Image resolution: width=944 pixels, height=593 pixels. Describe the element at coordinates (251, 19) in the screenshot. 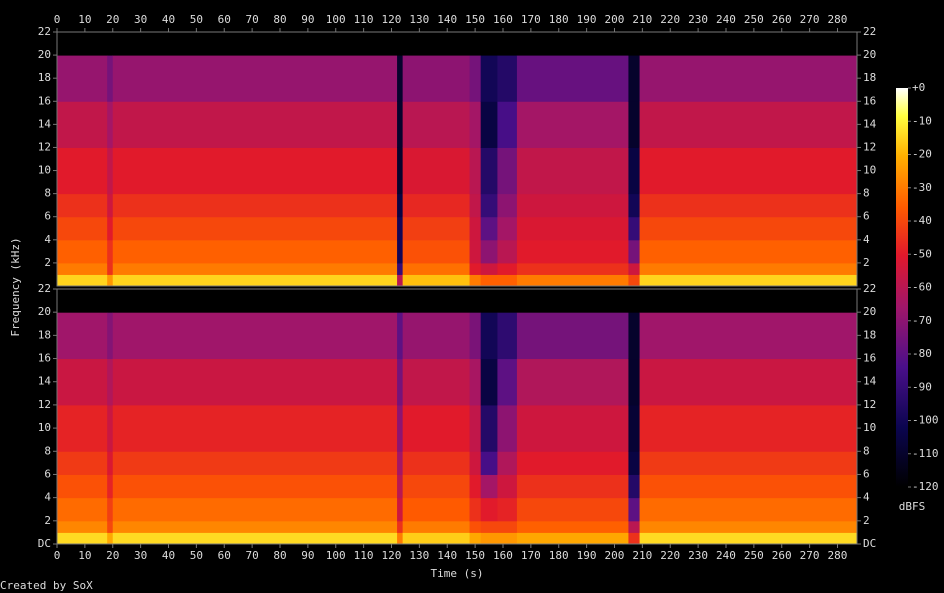

I see `x-tick-label: 70` at that location.